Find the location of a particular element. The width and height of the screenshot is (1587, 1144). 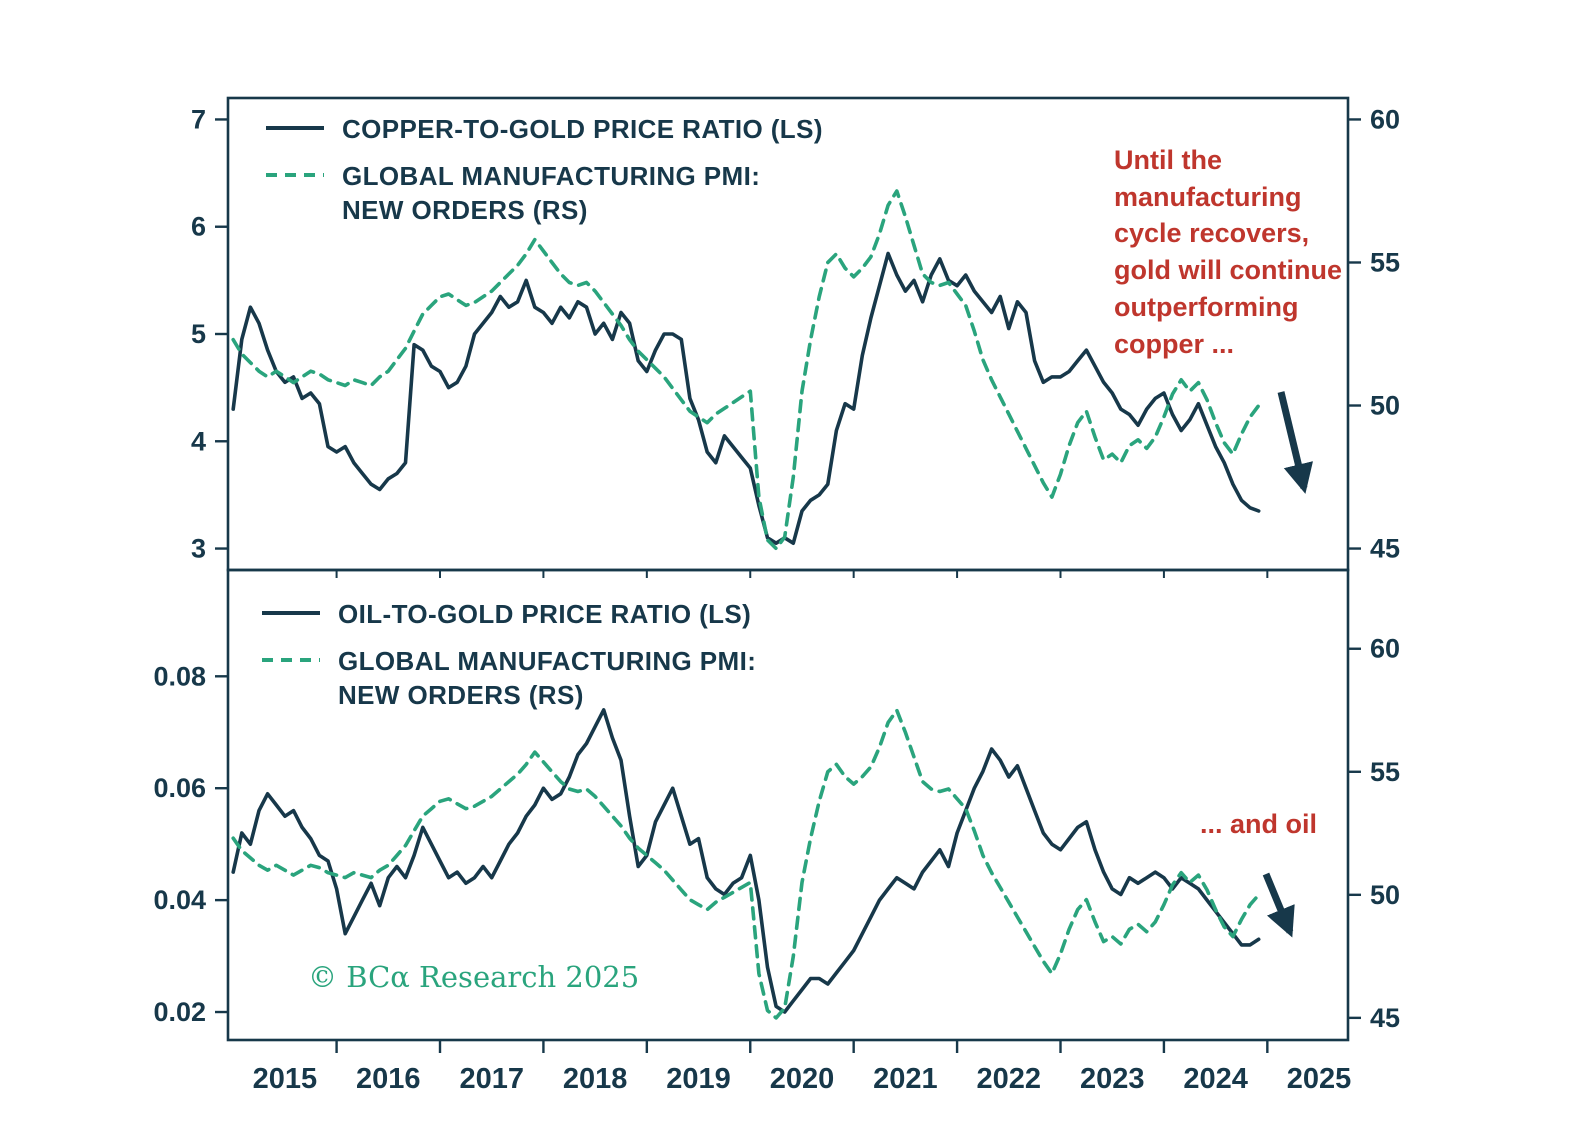

x-axis-tick-label: 2025 is located at coordinates (1319, 1079).